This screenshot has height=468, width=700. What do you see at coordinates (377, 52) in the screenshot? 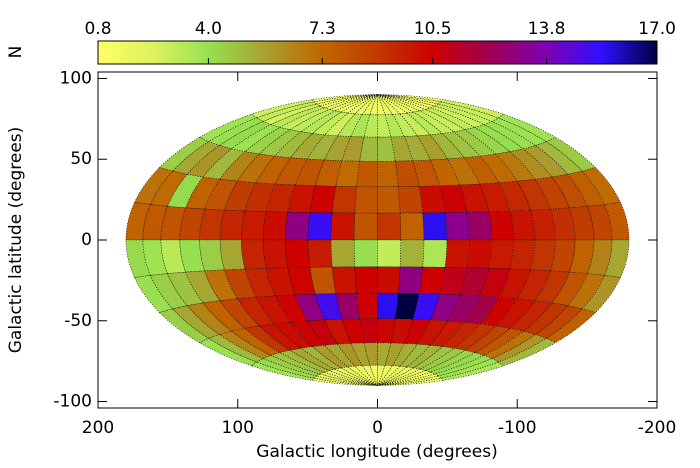
I see `colorbar` at bounding box center [377, 52].